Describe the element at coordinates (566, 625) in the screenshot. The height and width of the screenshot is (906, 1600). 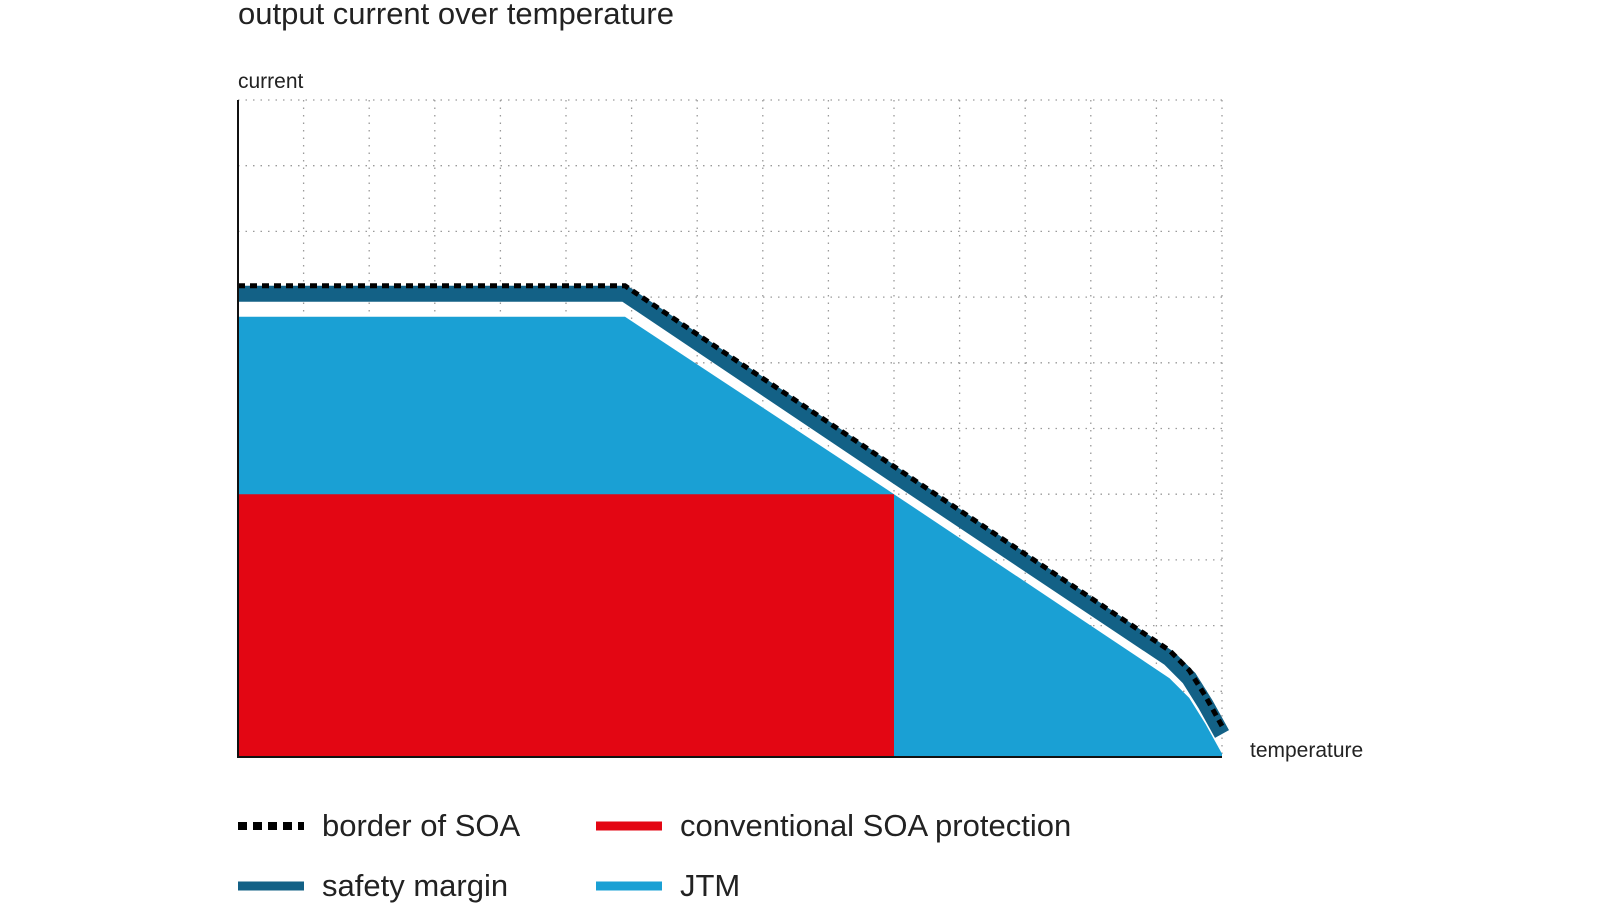
I see `series-area-conventional-soa-protection` at that location.